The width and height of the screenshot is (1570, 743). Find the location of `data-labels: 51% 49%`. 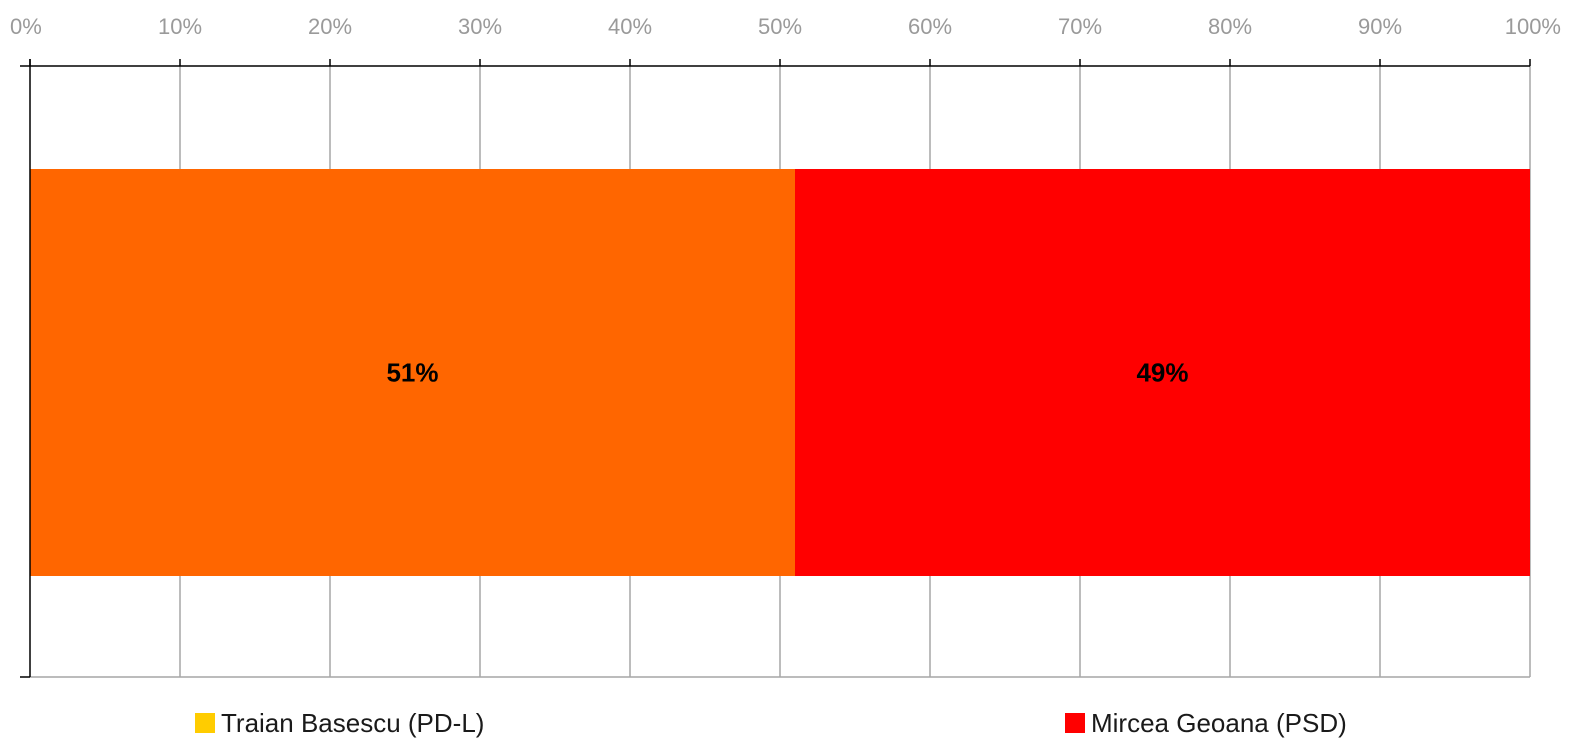

data-labels: 51% 49% is located at coordinates (787, 373).